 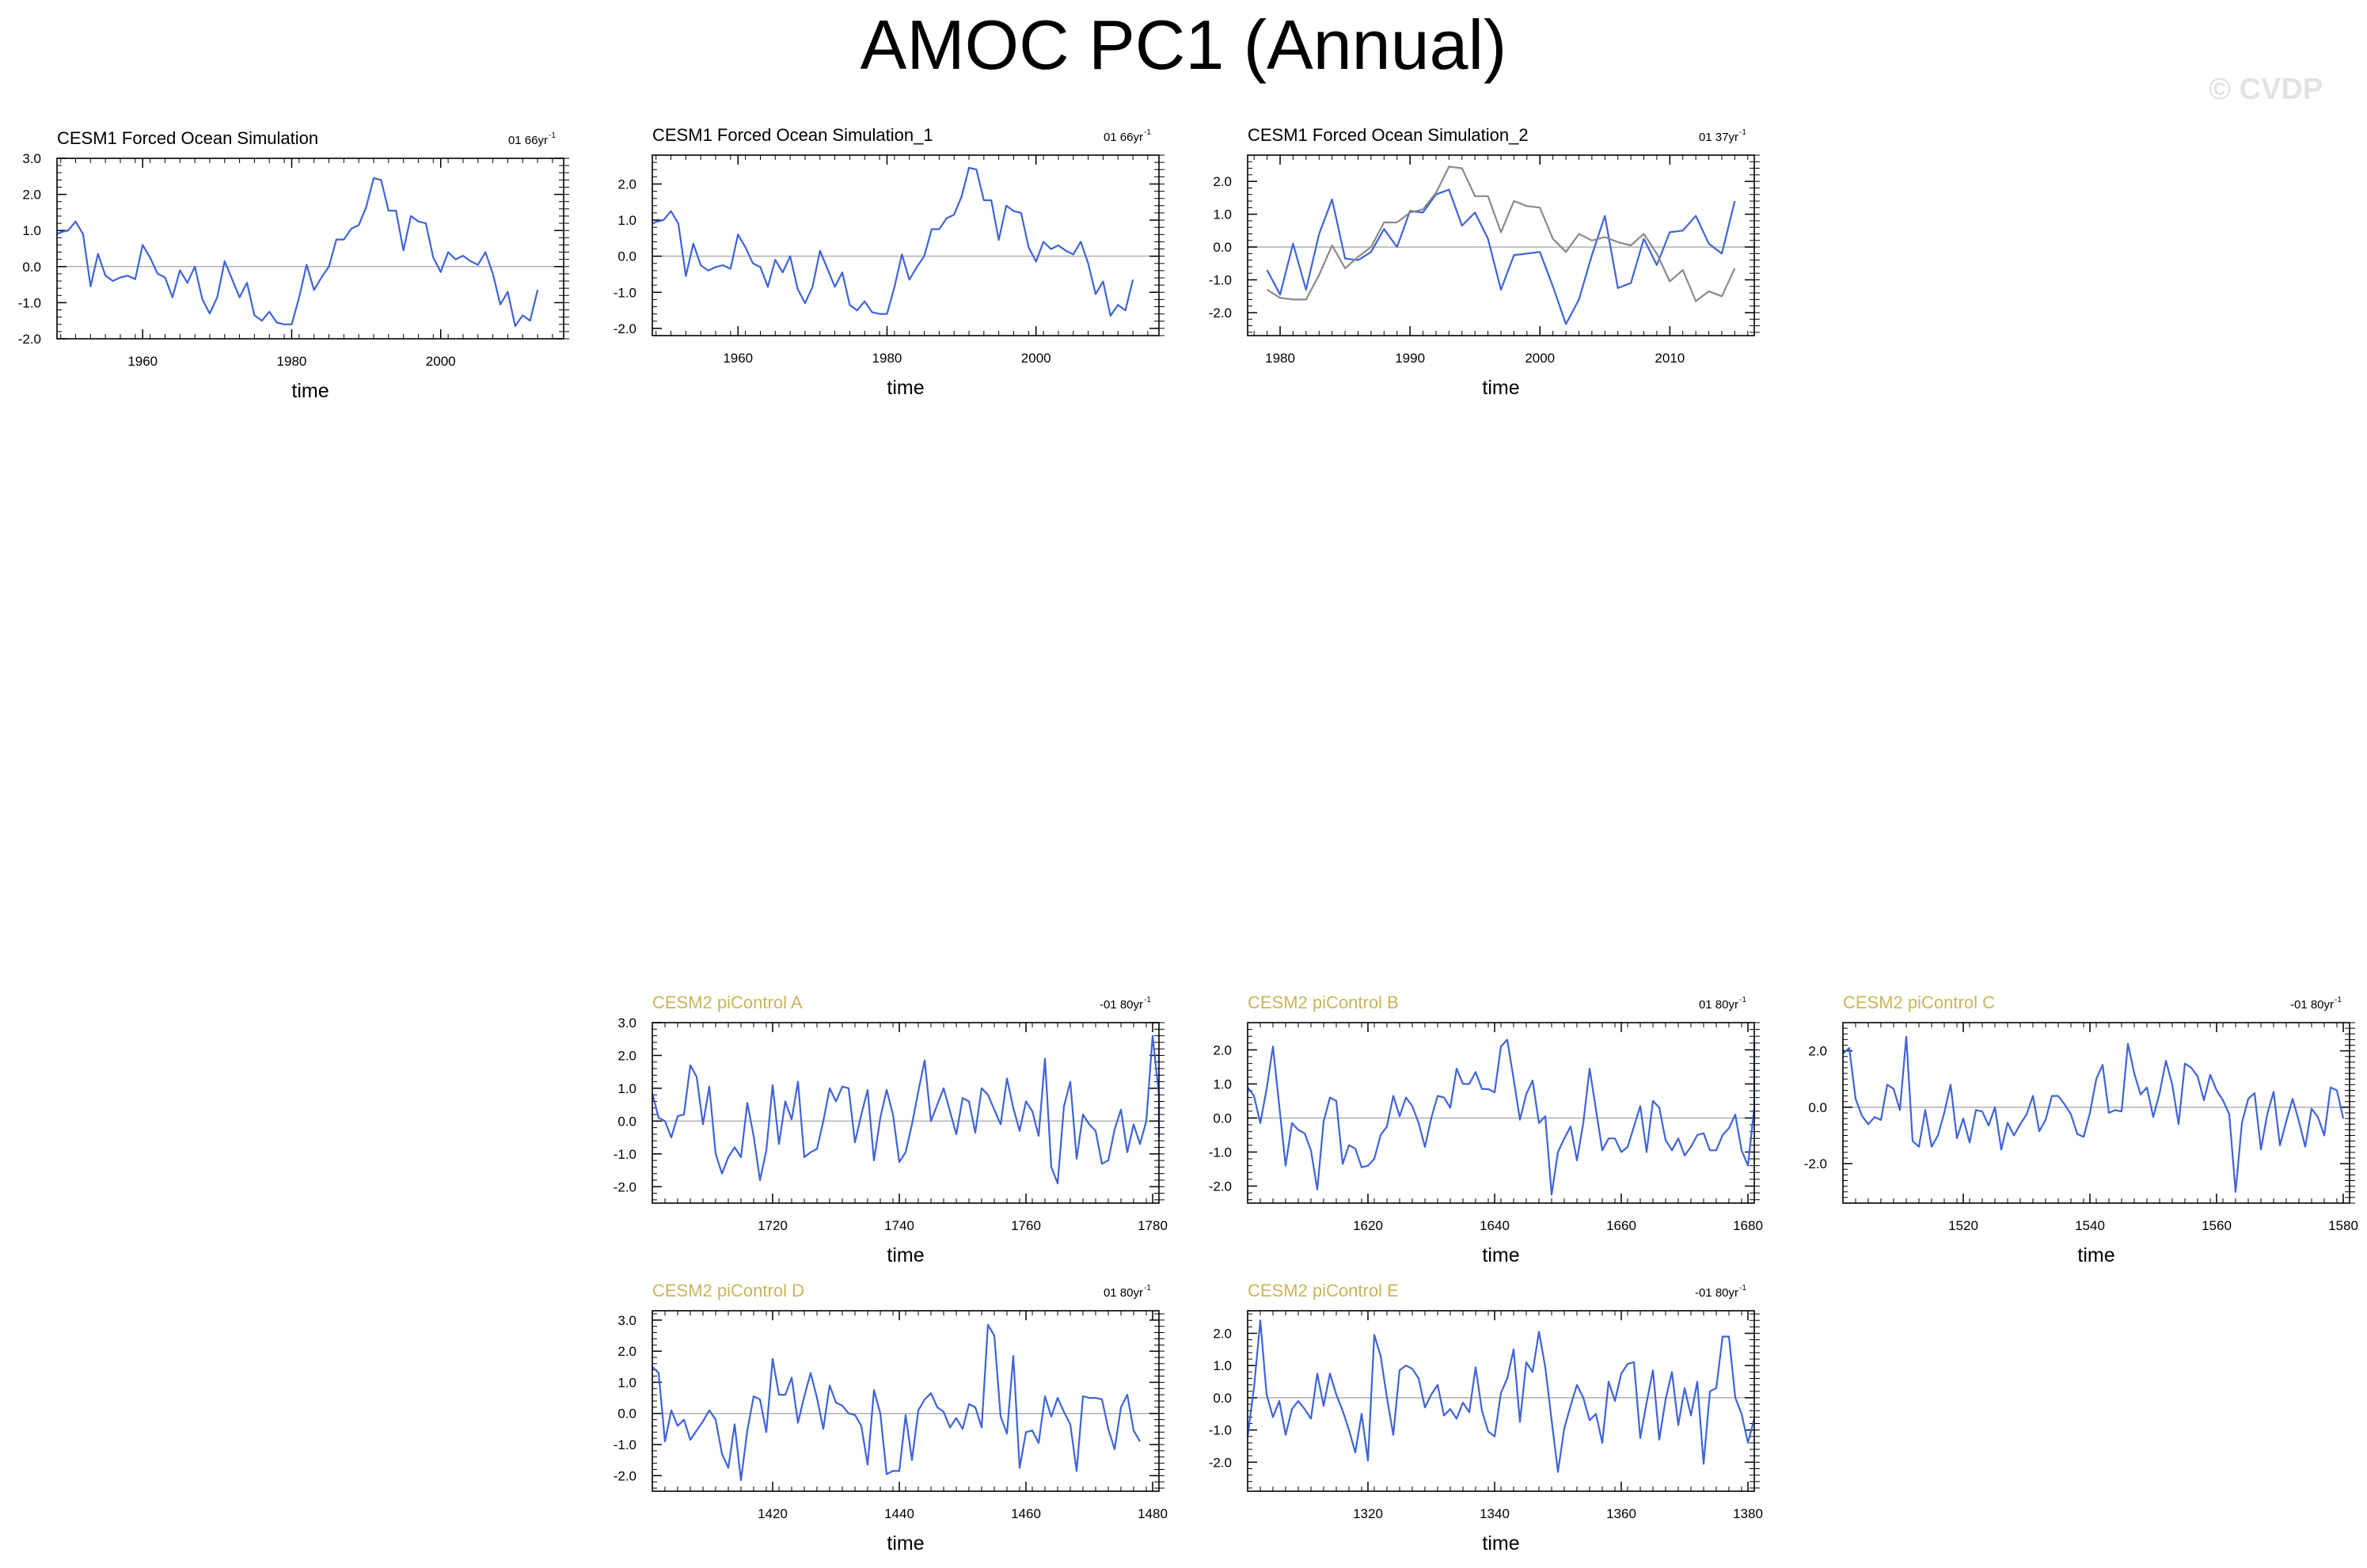 I want to click on x-tick-label: 2010, so click(x=1670, y=358).